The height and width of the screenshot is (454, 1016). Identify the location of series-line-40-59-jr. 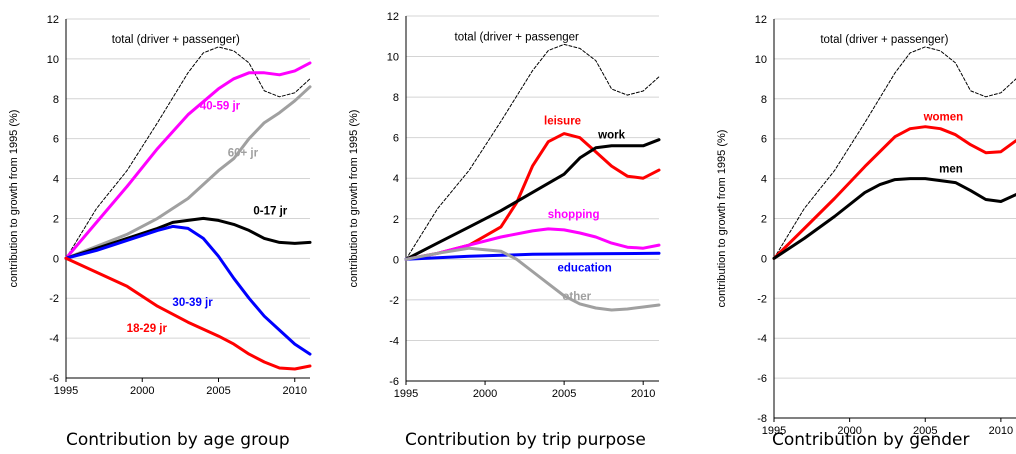
(188, 160).